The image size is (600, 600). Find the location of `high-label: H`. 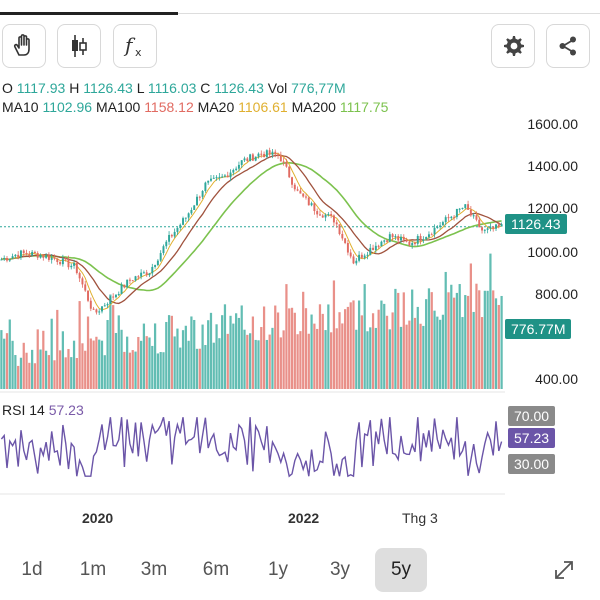

high-label: H is located at coordinates (74, 88).